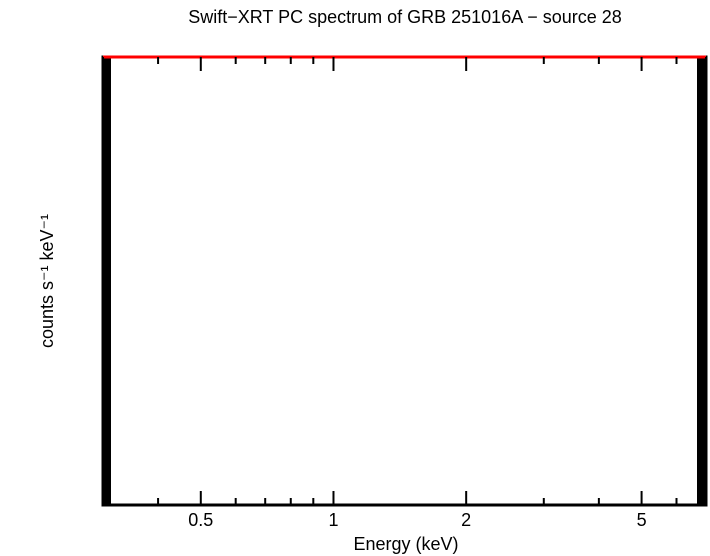 The image size is (710, 556). I want to click on x-tick-label: 1, so click(333, 520).